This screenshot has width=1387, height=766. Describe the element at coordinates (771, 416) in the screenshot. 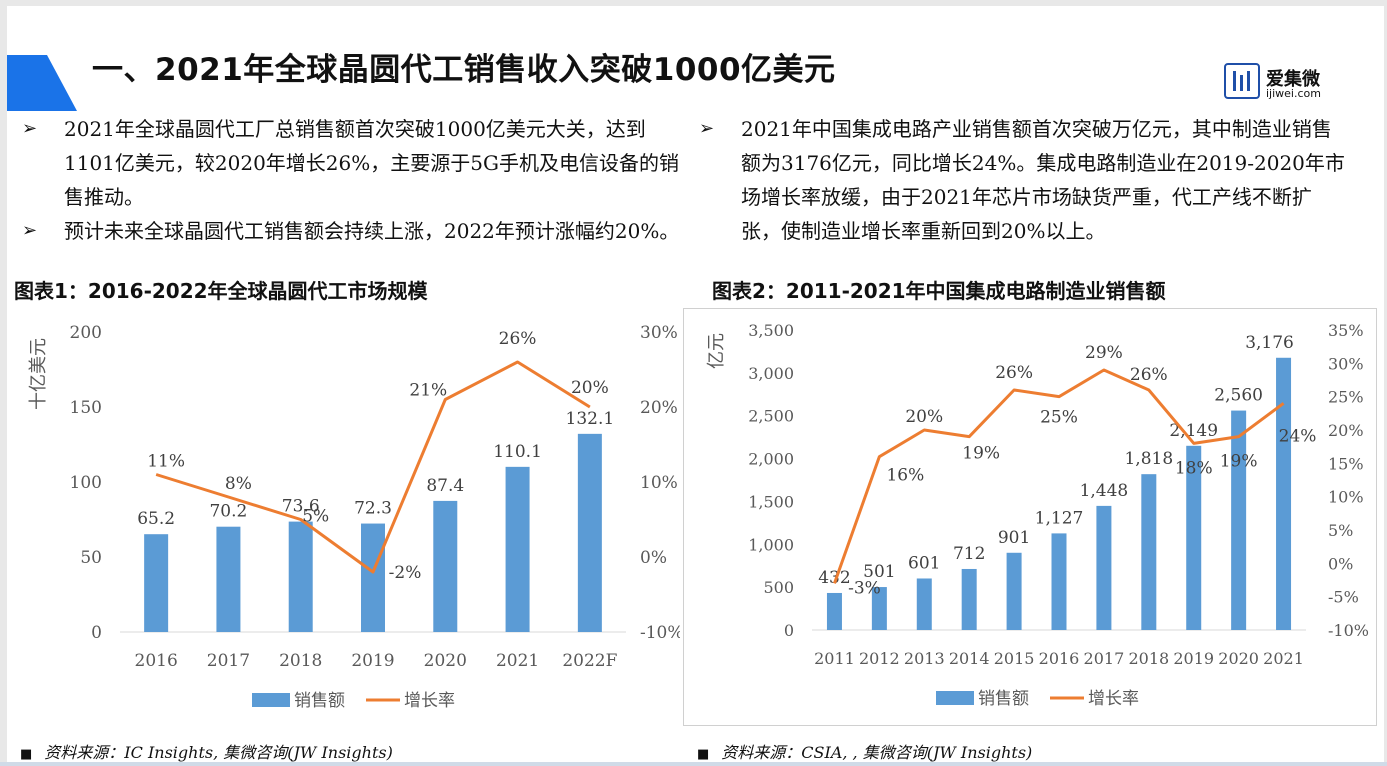

I see `y-axis-tick-label: 2,500` at that location.